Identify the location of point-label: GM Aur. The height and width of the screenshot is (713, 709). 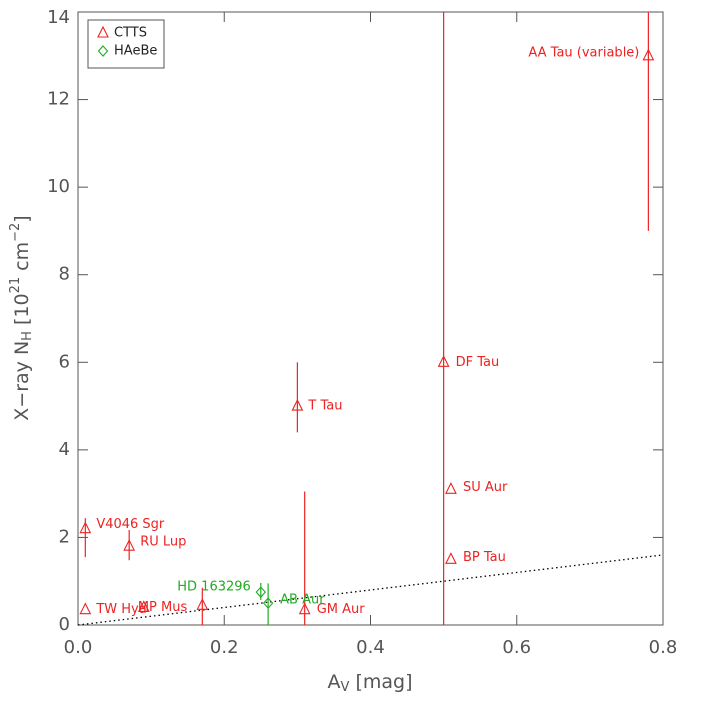
(341, 609).